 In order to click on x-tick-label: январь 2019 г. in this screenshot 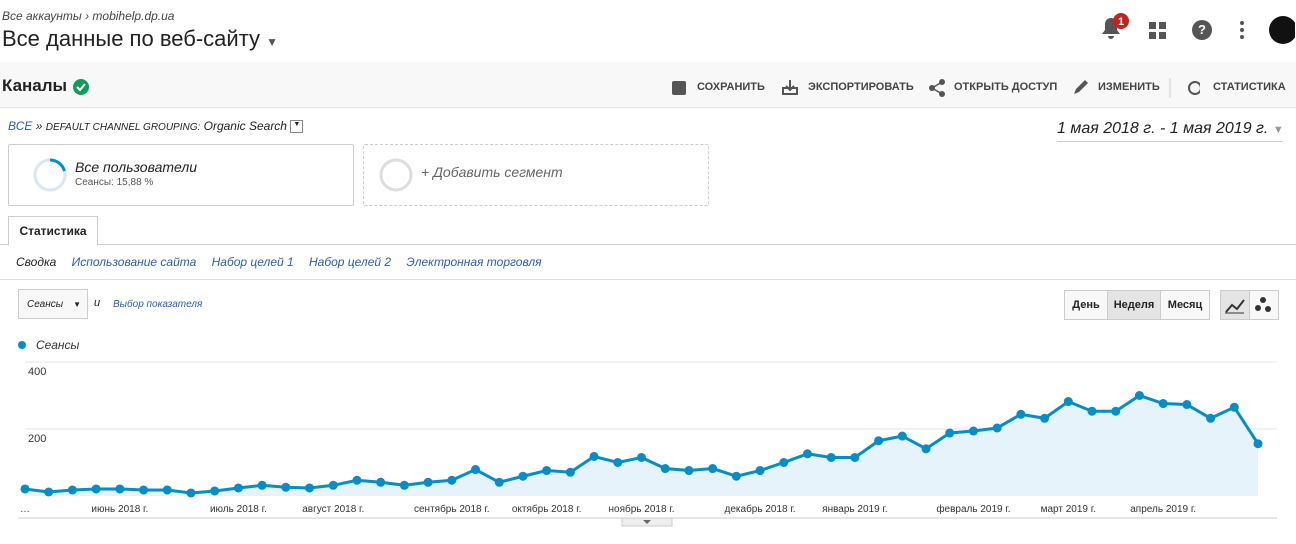, I will do `click(854, 509)`.